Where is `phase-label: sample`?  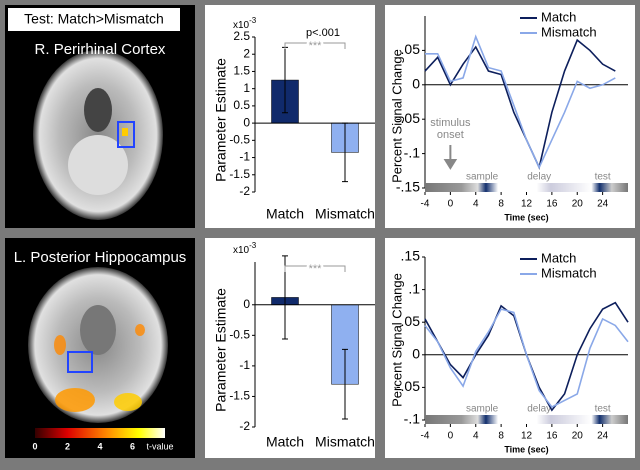
phase-label: sample is located at coordinates (482, 177).